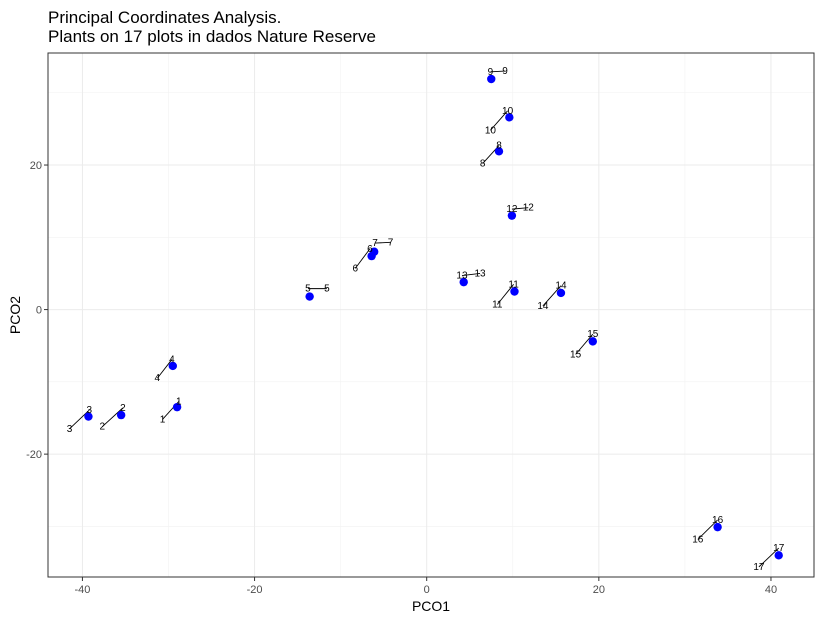 Image resolution: width=823 pixels, height=622 pixels. Describe the element at coordinates (179, 401) in the screenshot. I see `point-label-upper: 1` at that location.